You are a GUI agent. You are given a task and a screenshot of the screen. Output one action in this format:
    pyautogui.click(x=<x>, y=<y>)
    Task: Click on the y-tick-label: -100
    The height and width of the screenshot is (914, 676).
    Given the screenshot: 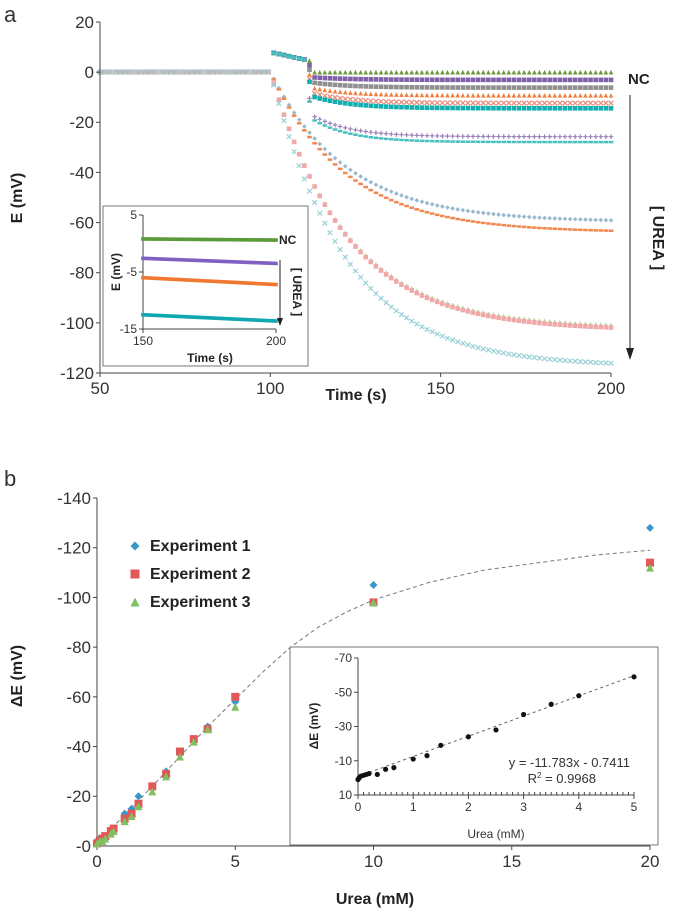 What is the action you would take?
    pyautogui.click(x=77, y=323)
    